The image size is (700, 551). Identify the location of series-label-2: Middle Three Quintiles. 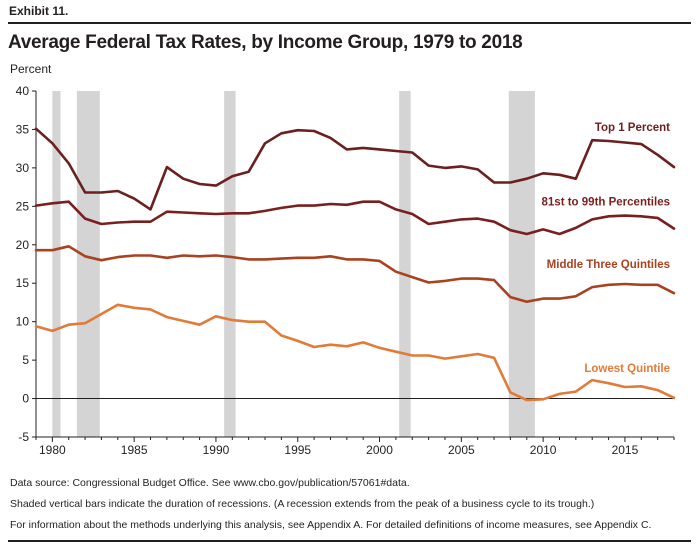
(608, 265).